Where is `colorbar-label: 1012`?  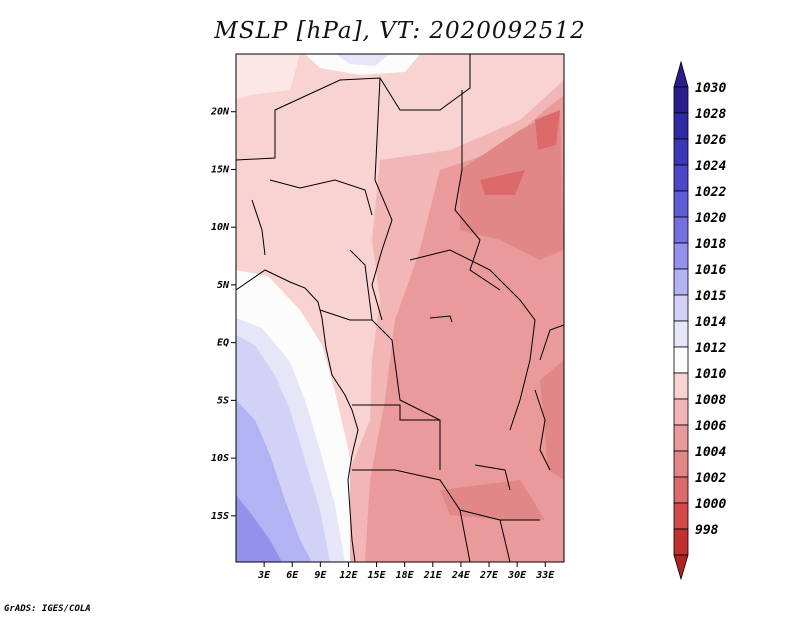
colorbar-label: 1012 is located at coordinates (710, 348).